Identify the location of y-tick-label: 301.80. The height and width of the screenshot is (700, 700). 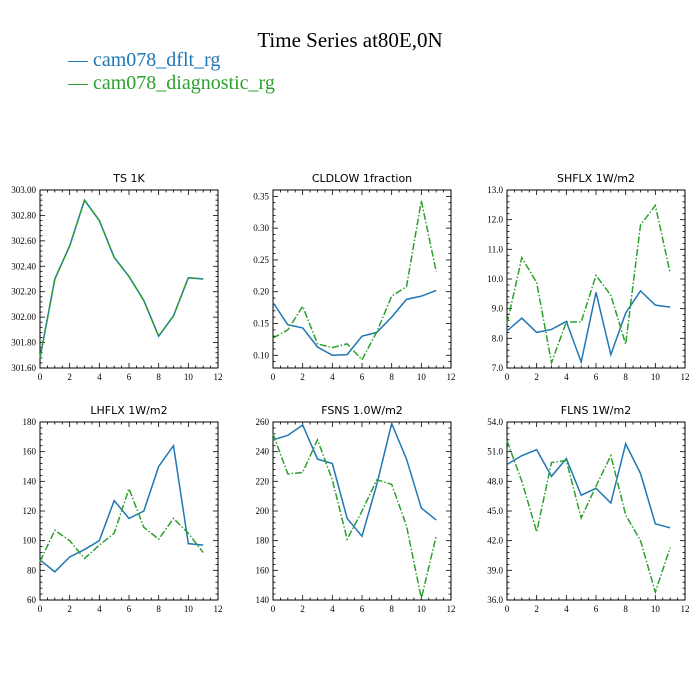
(23, 343).